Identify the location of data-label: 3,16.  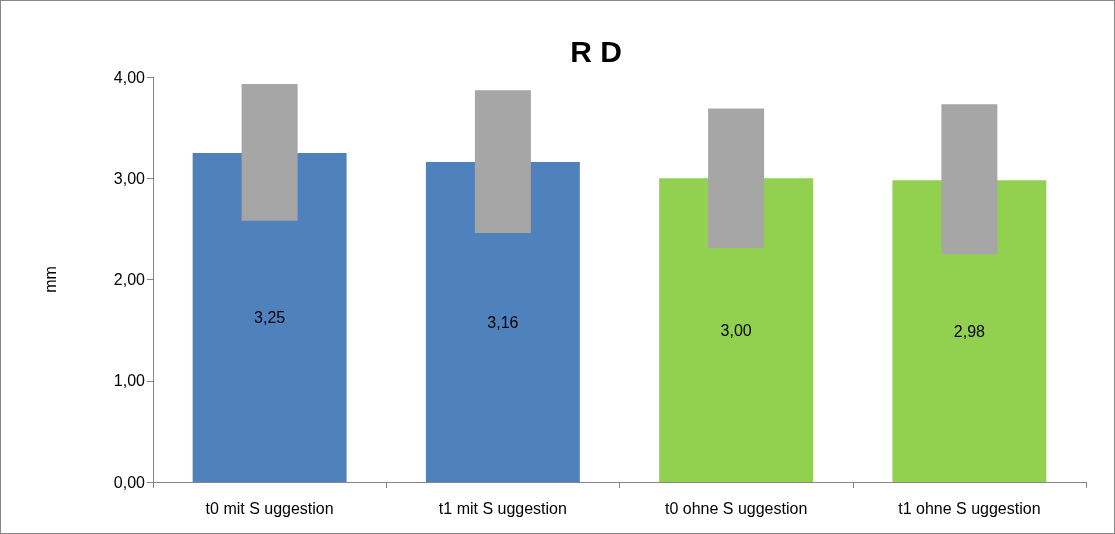
(503, 322).